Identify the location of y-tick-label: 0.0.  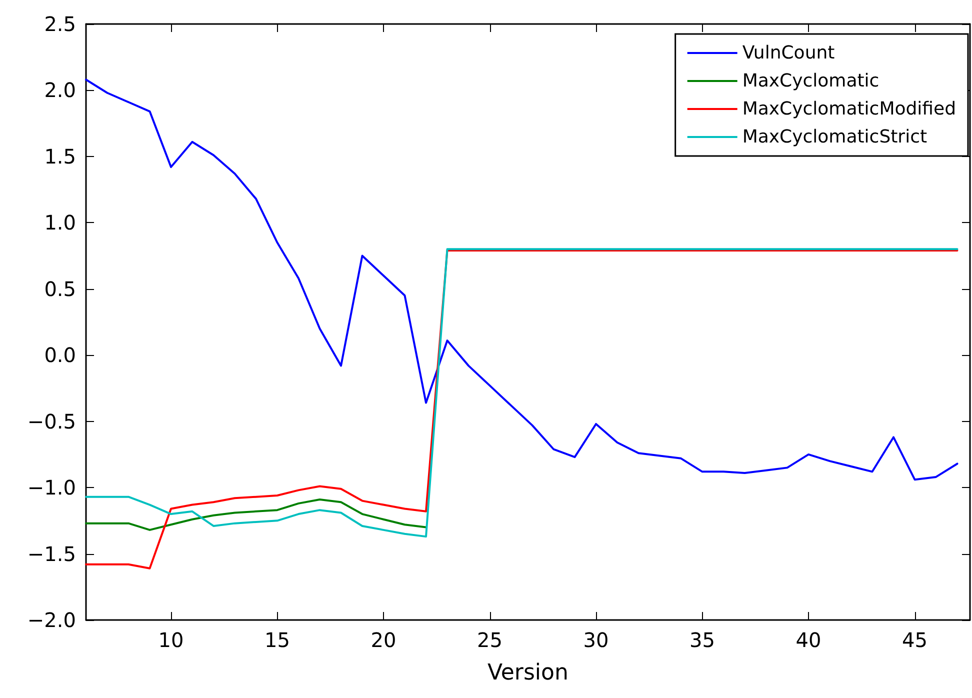
(60, 355).